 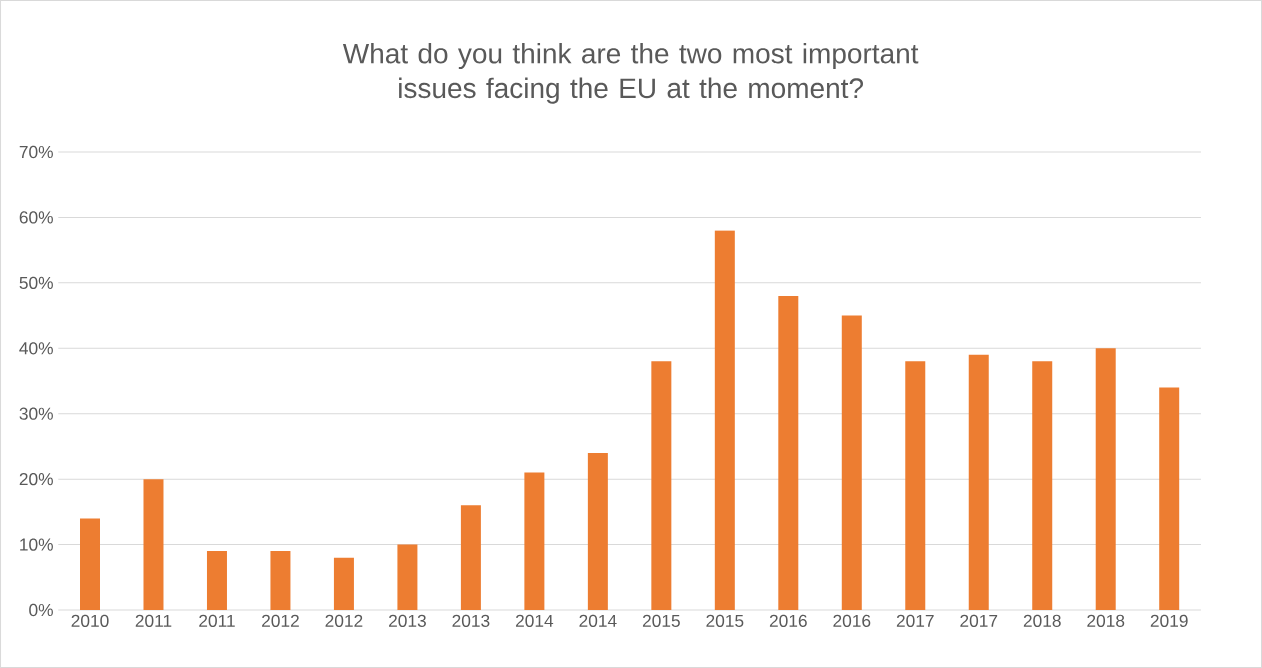 I want to click on y-tick-label: 40%, so click(x=36, y=348).